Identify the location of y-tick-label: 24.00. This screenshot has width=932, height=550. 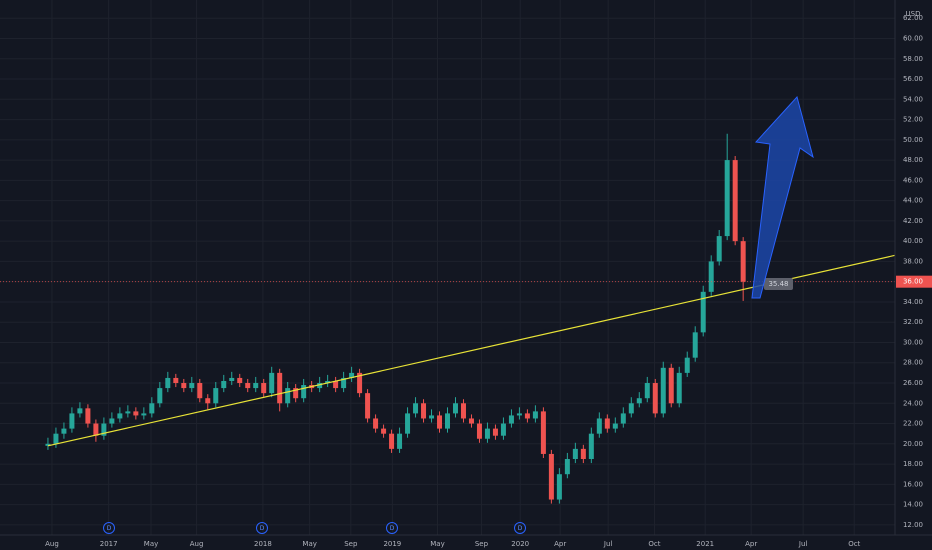
(913, 403).